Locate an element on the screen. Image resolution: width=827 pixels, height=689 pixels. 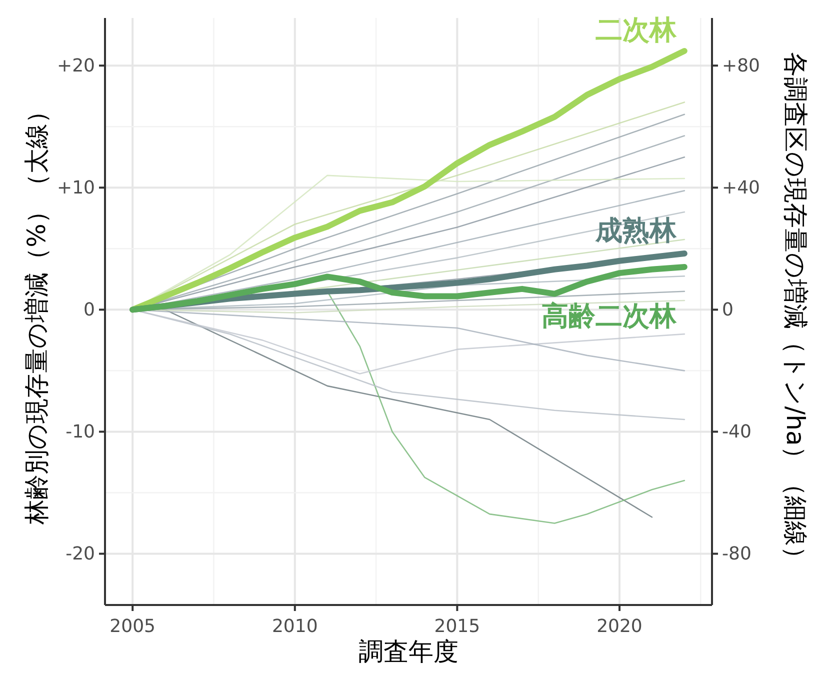
series-label: 二次林 is located at coordinates (636, 30).